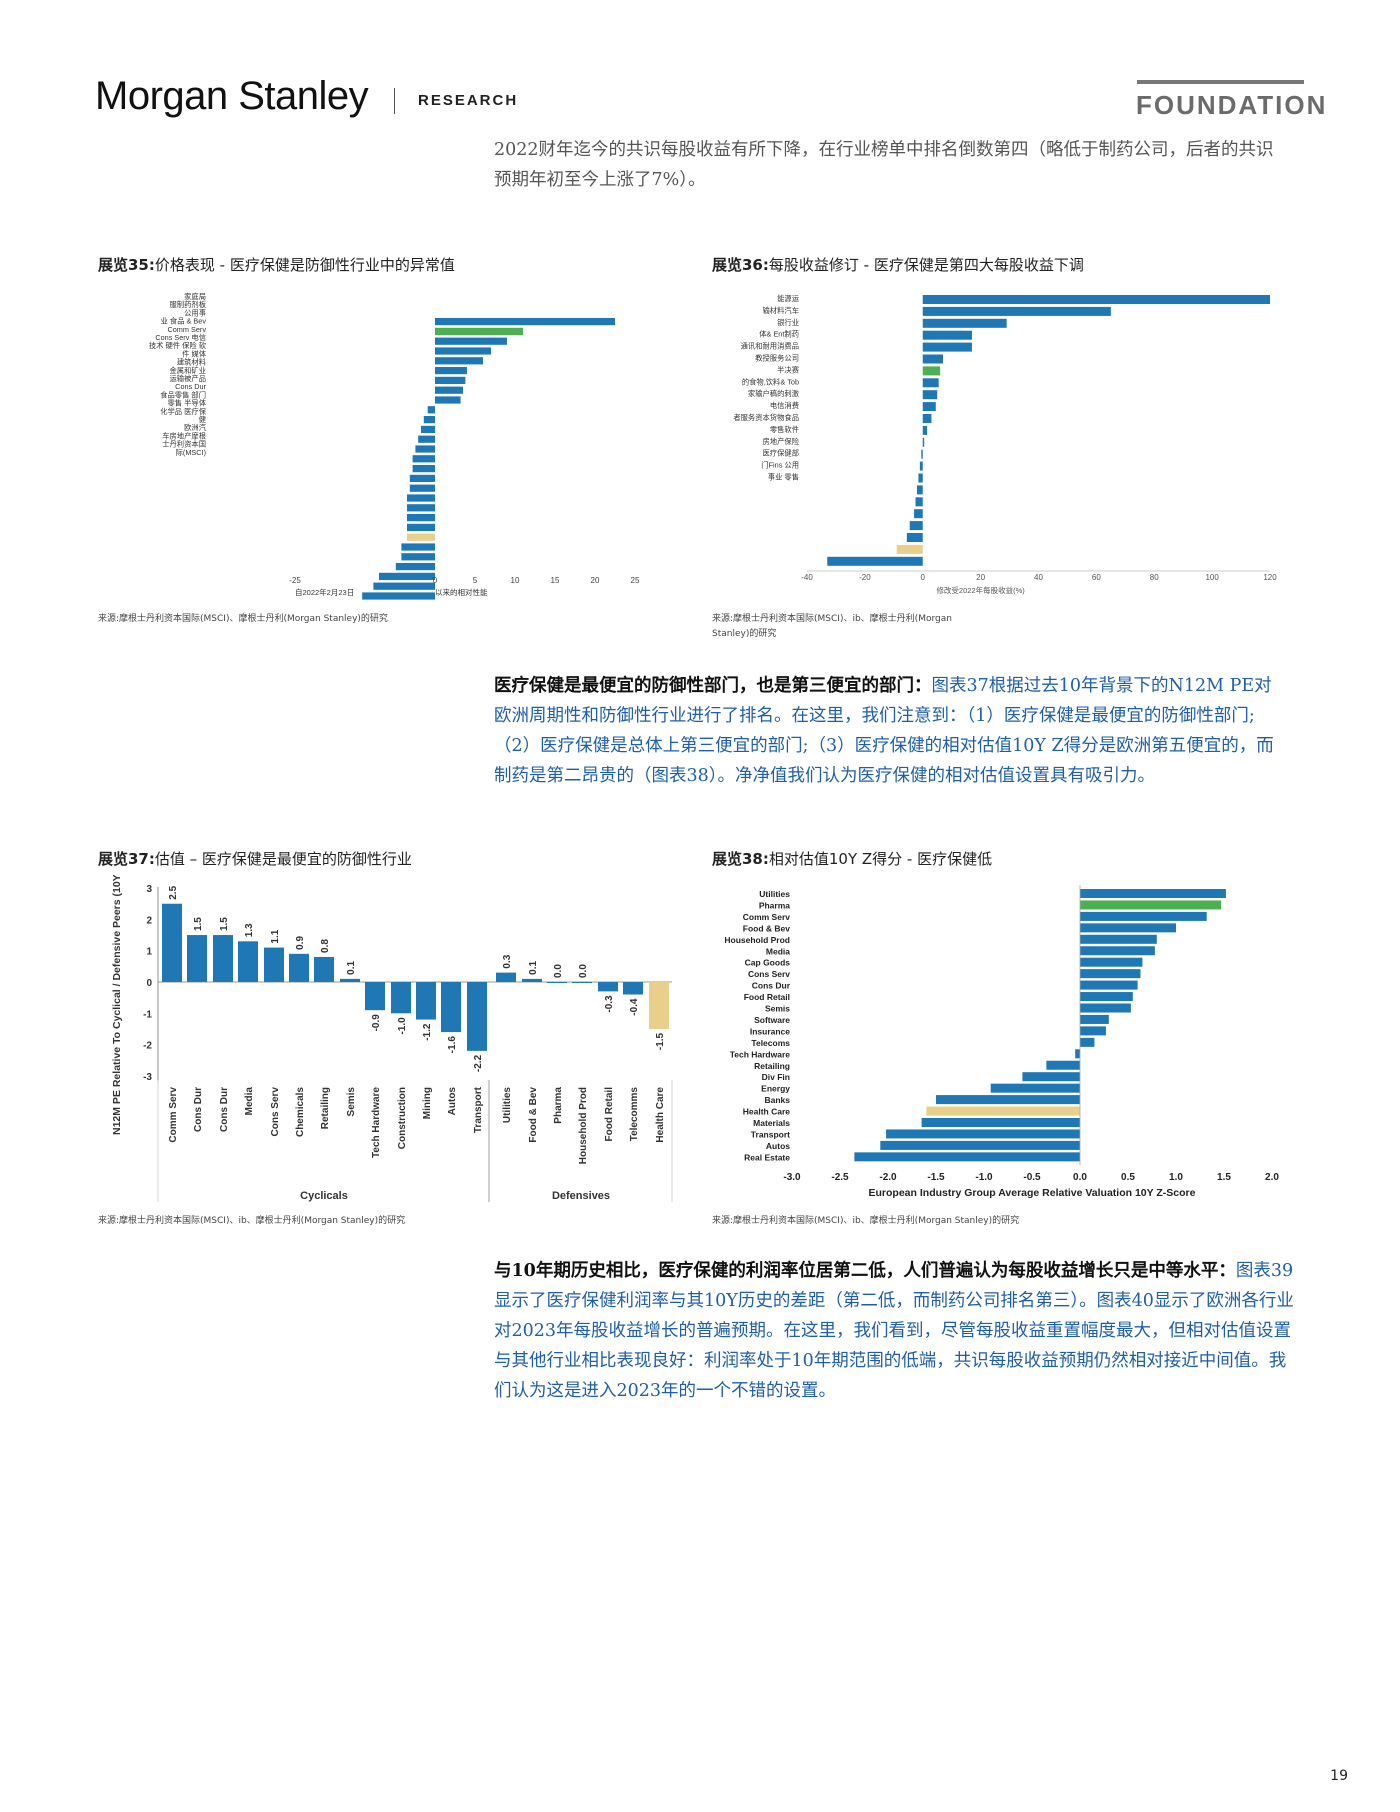 The width and height of the screenshot is (1400, 1812). Describe the element at coordinates (634, 1007) in the screenshot. I see `data-label: -0.4` at that location.